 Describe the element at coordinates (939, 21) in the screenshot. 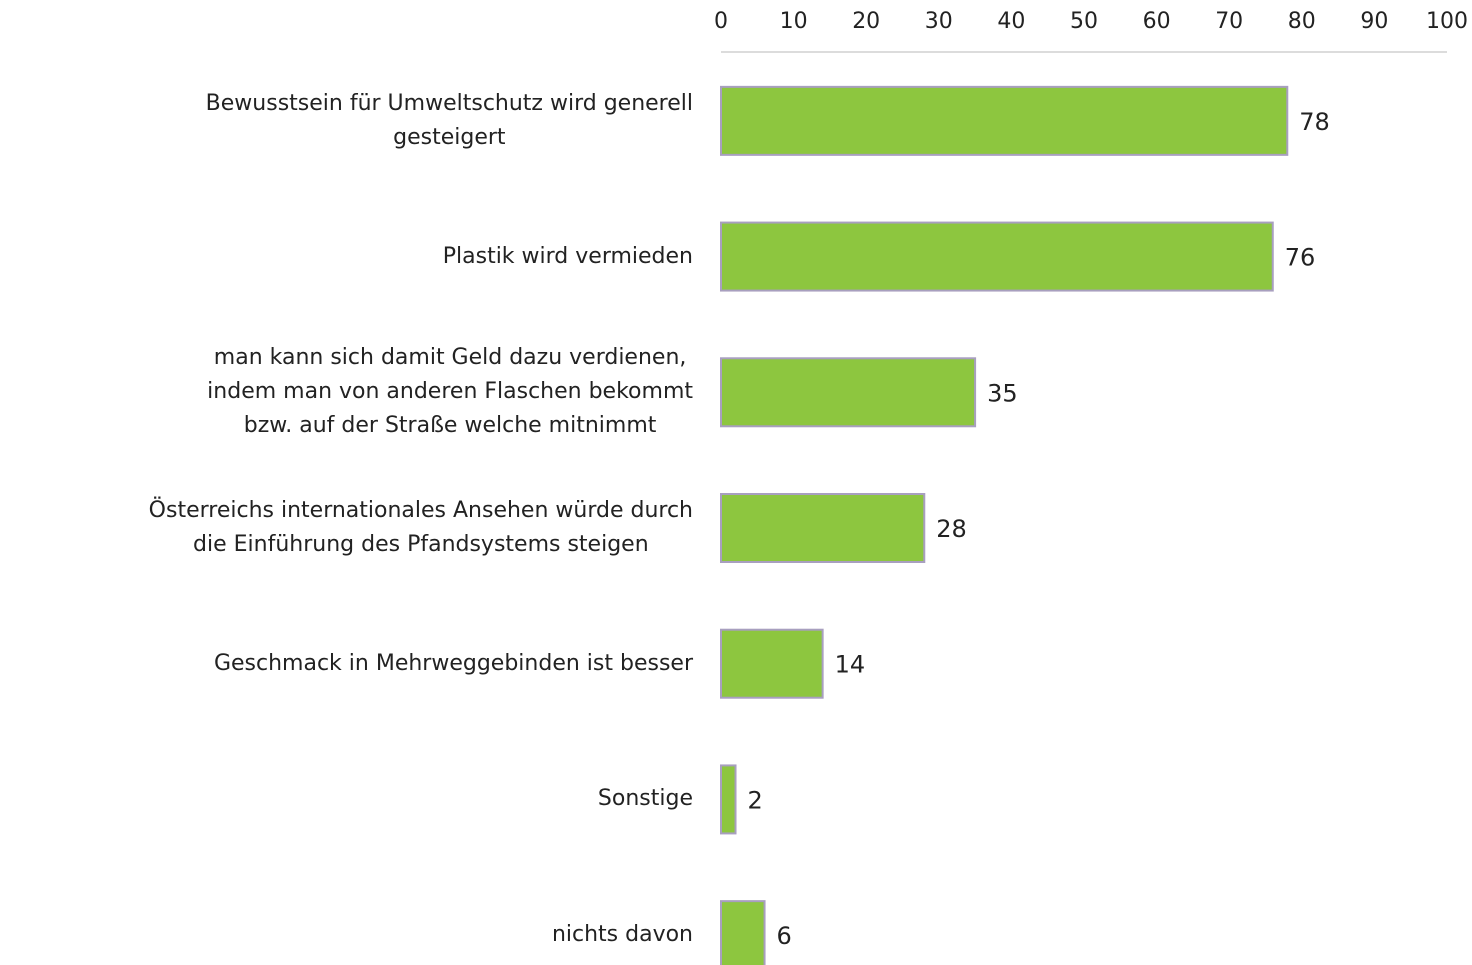

I see `x-tick-label: 30` at that location.